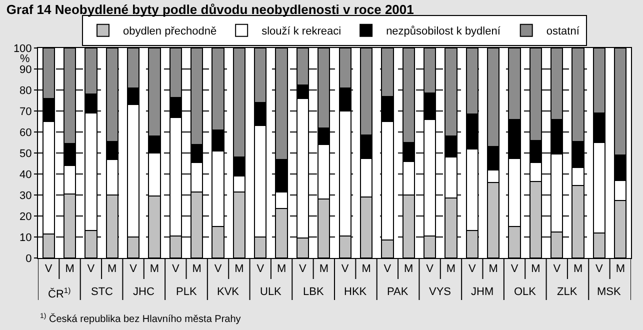  I want to click on text: JHC, so click(143, 292).